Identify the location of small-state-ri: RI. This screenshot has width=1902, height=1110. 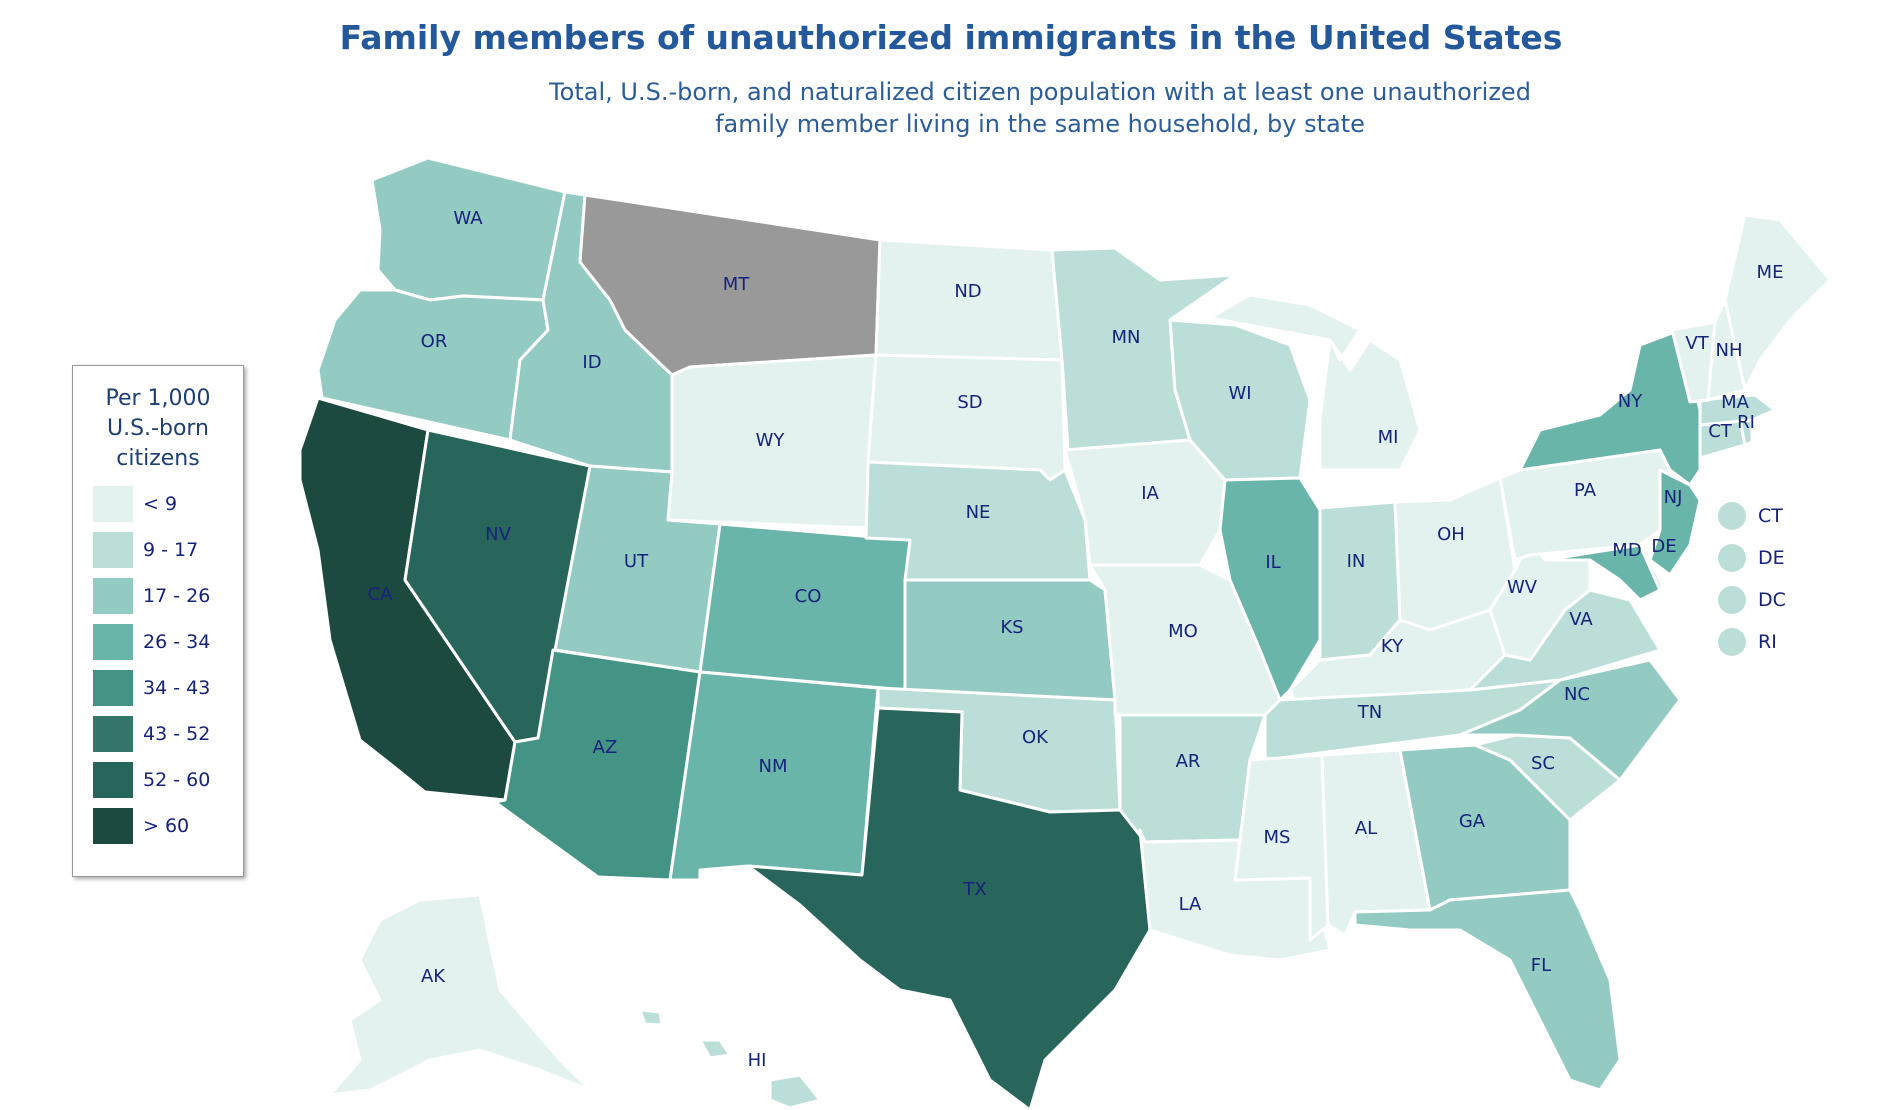
(1747, 642).